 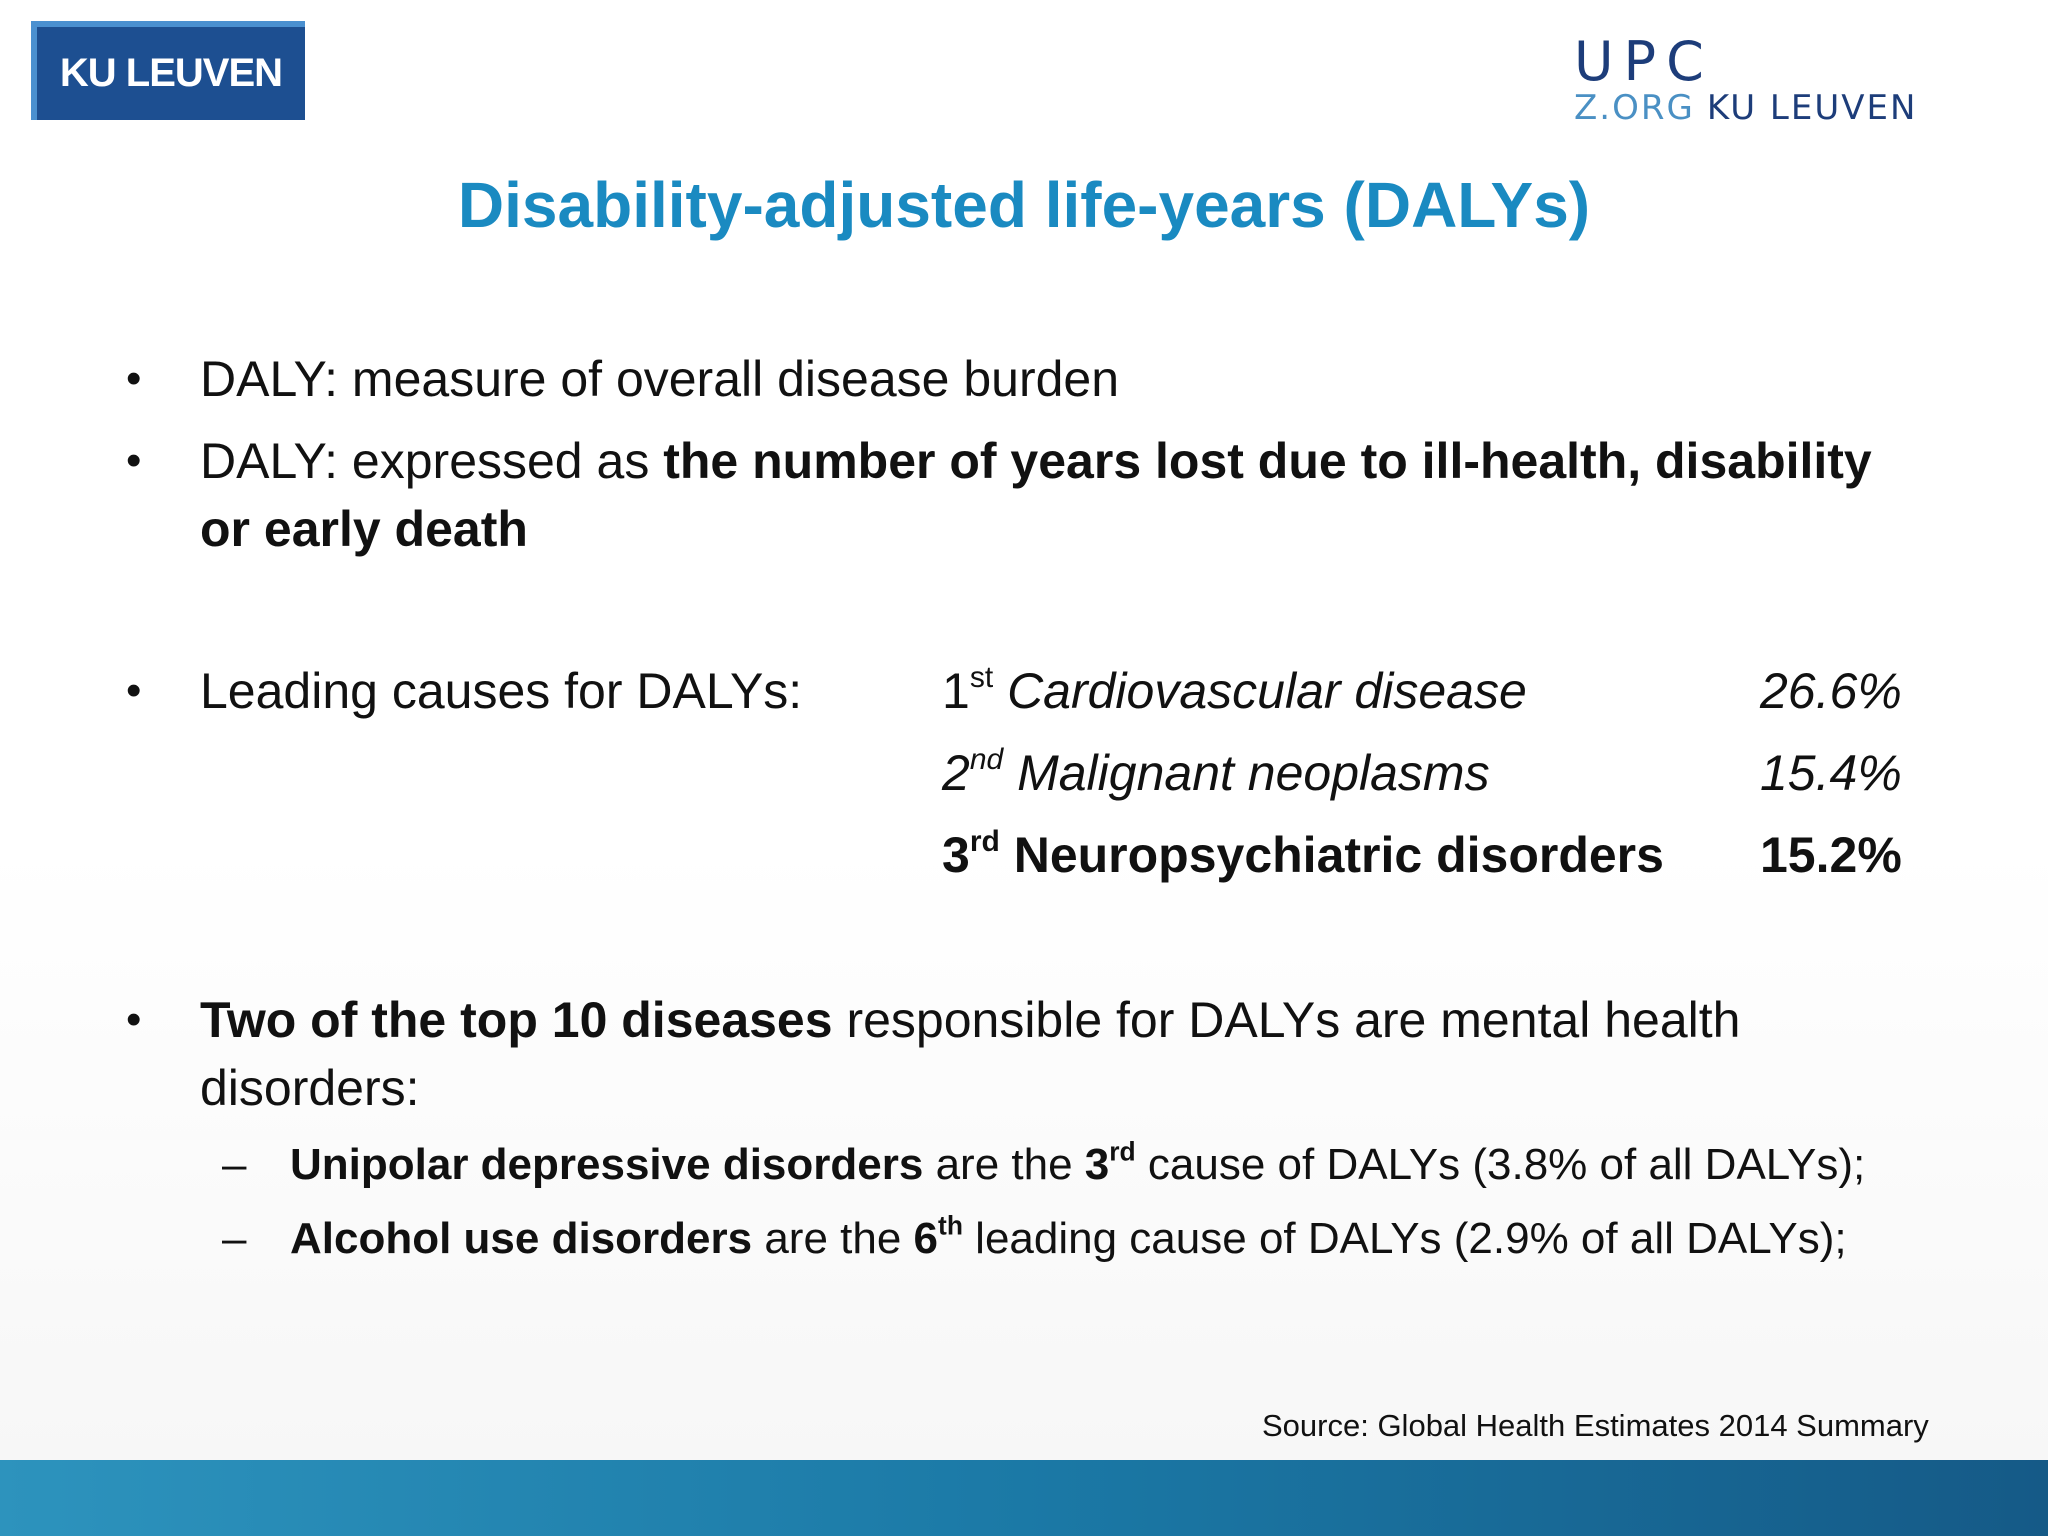 I want to click on cause-row-1: 1st Cardiovascular disease, so click(x=1234, y=691).